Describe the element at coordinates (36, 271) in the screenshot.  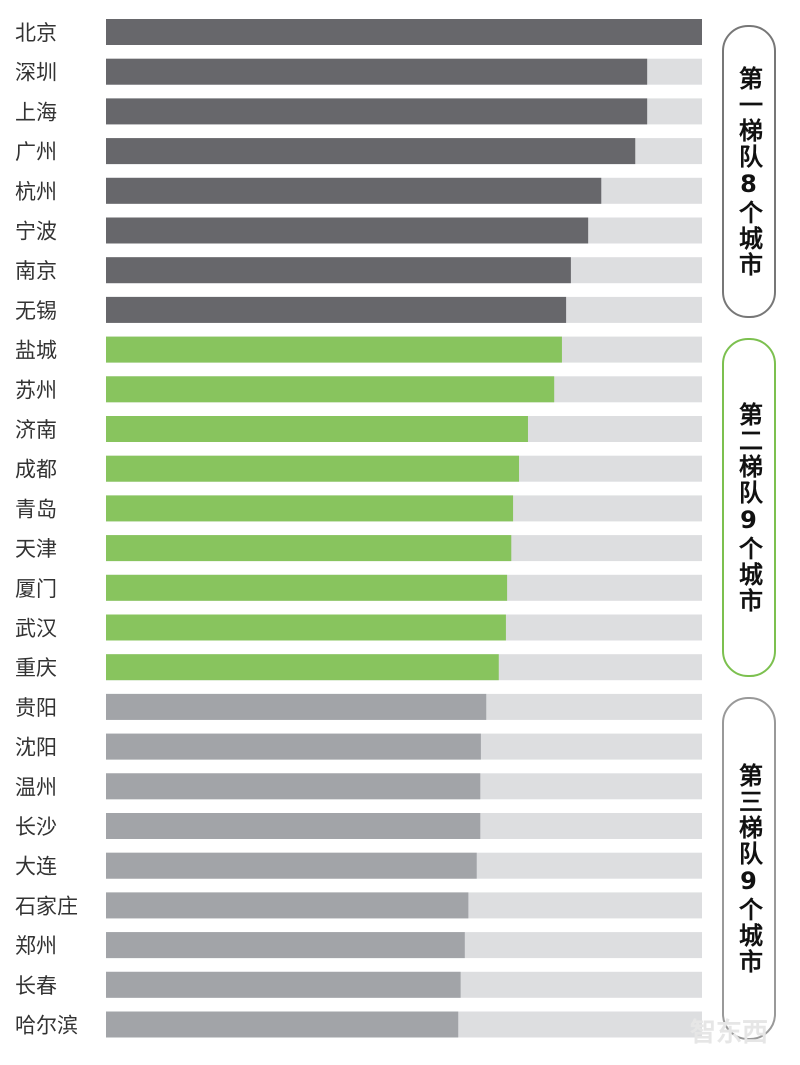
I see `category-label: 南京` at that location.